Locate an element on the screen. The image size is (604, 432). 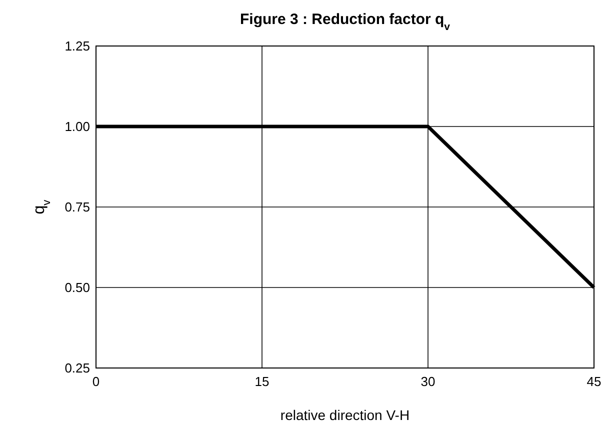
chart-title: Figure 3 : Reduction factor q$_{v}$ is located at coordinates (345, 22).